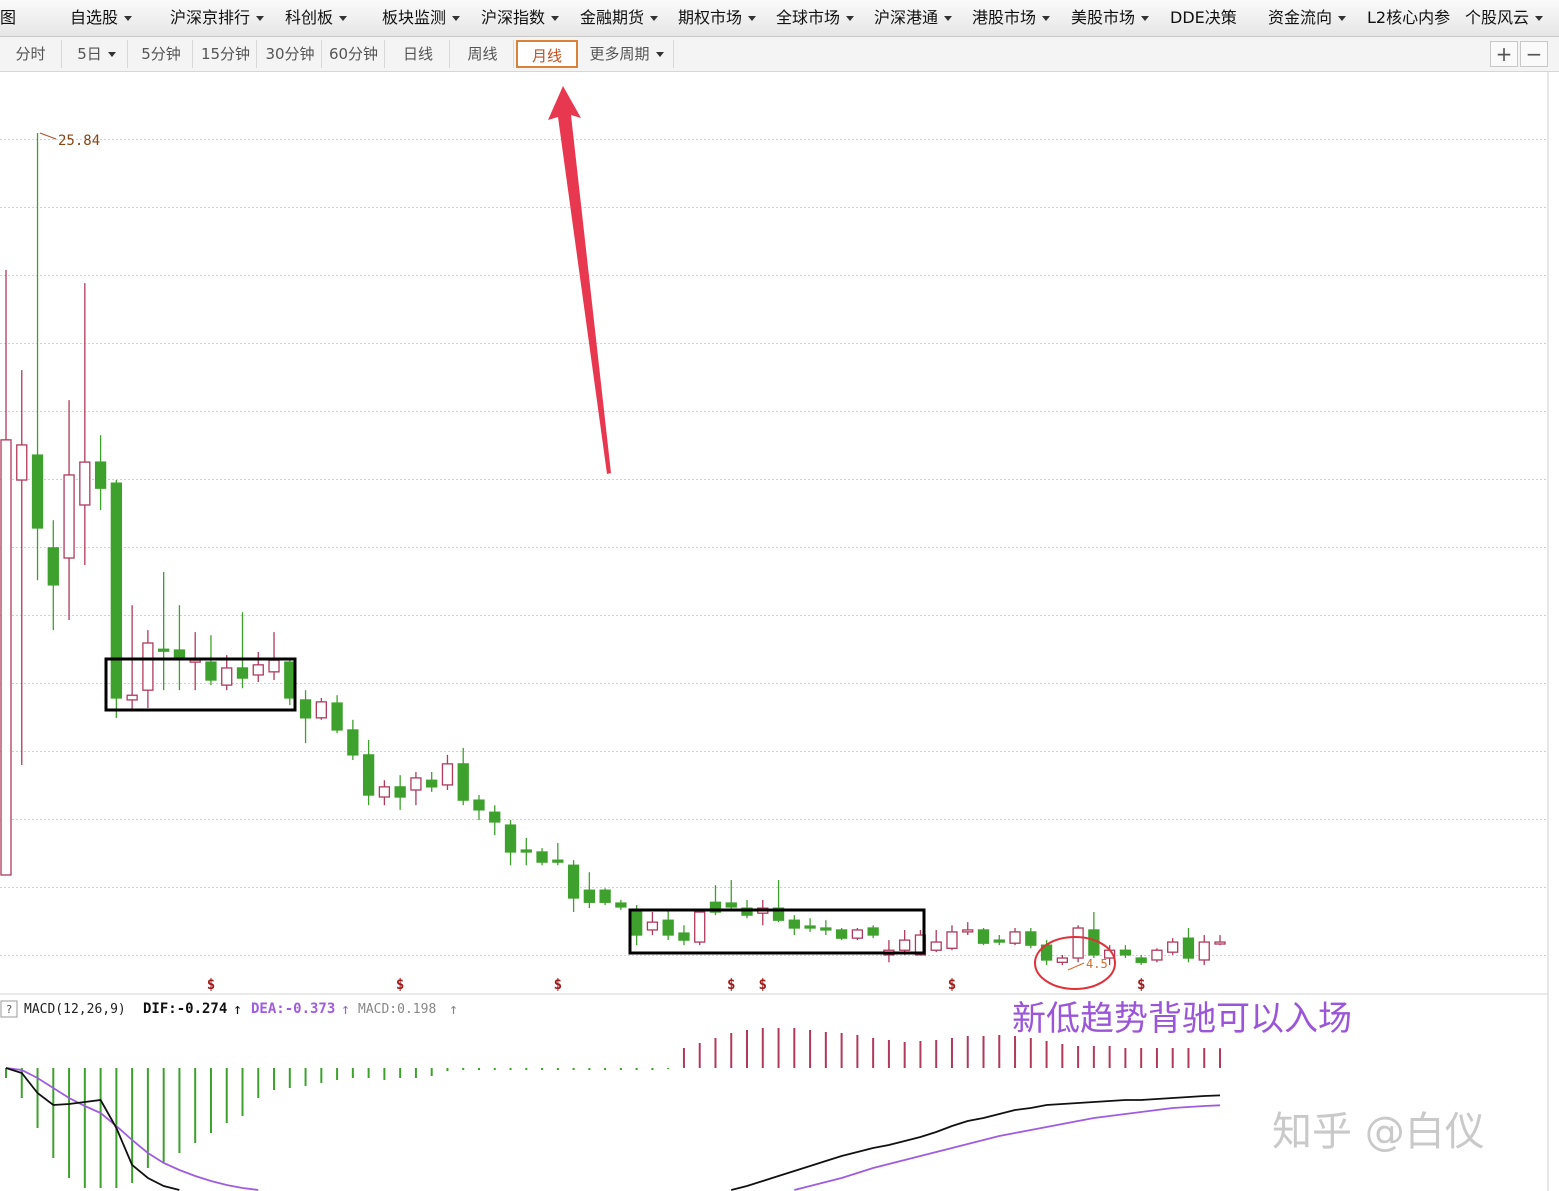 This screenshot has width=1559, height=1191. I want to click on high-pointer, so click(48, 136).